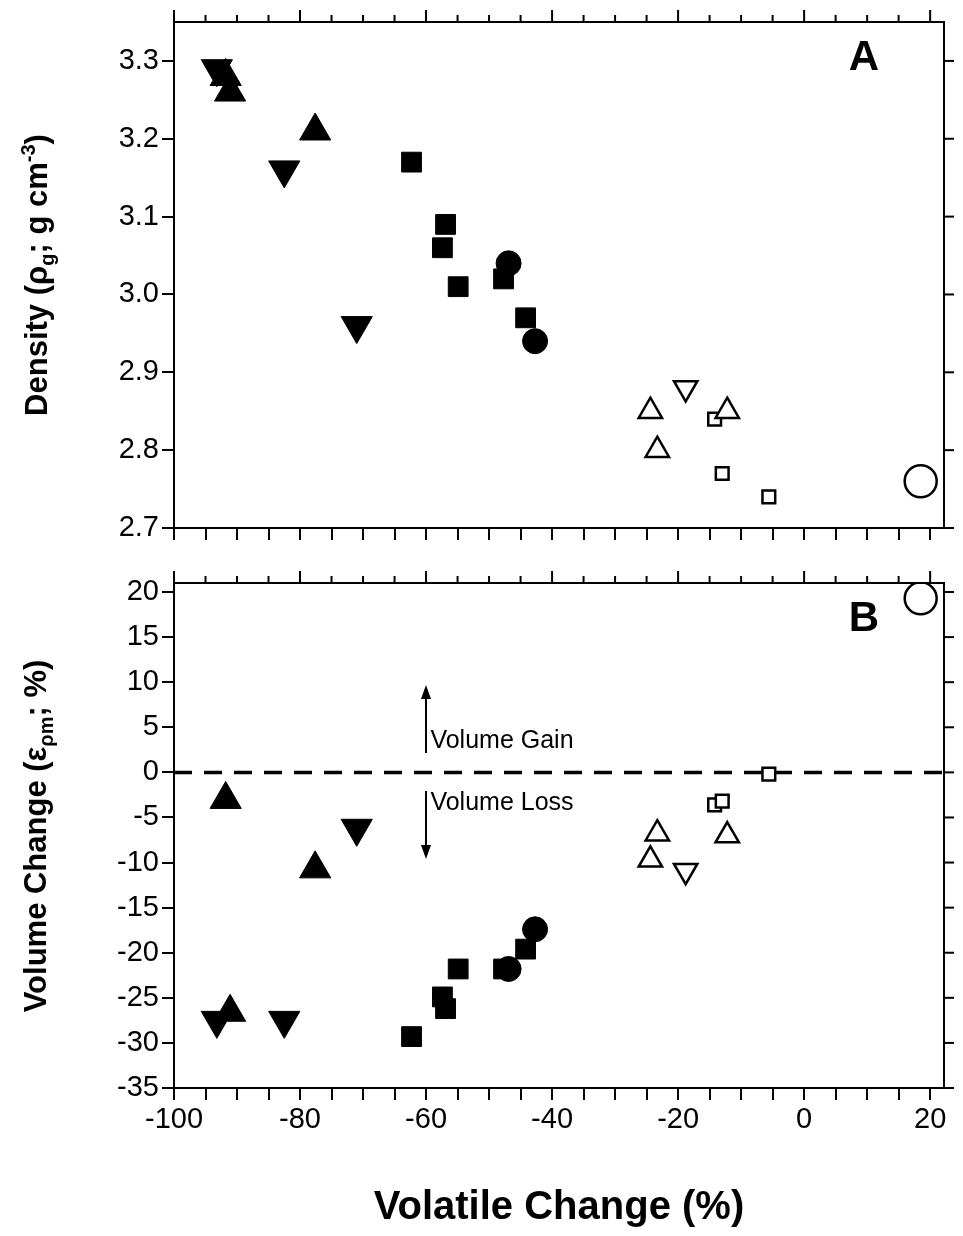 This screenshot has width=963, height=1236. I want to click on annotation: Volume Loss, so click(502, 801).